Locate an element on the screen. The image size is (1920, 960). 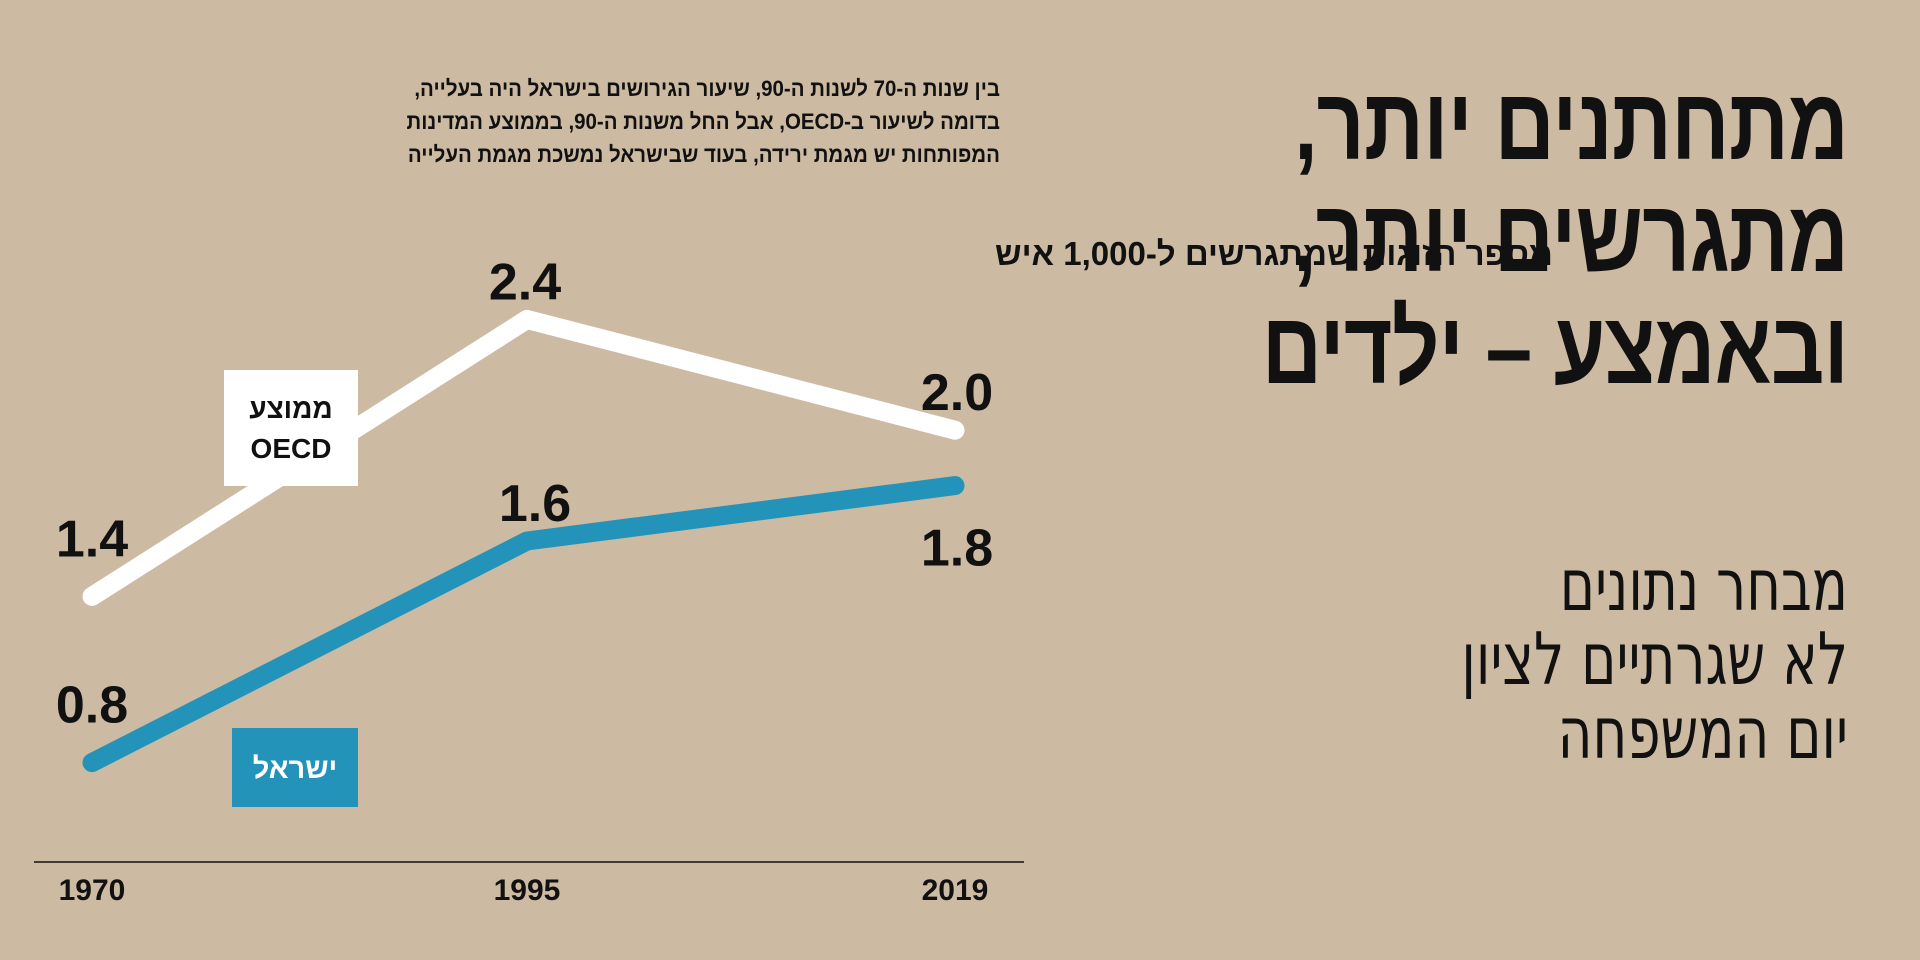
subtitle: מבחר נתונים לא שגרתיים לציון יום המשפחה is located at coordinates (1498, 659).